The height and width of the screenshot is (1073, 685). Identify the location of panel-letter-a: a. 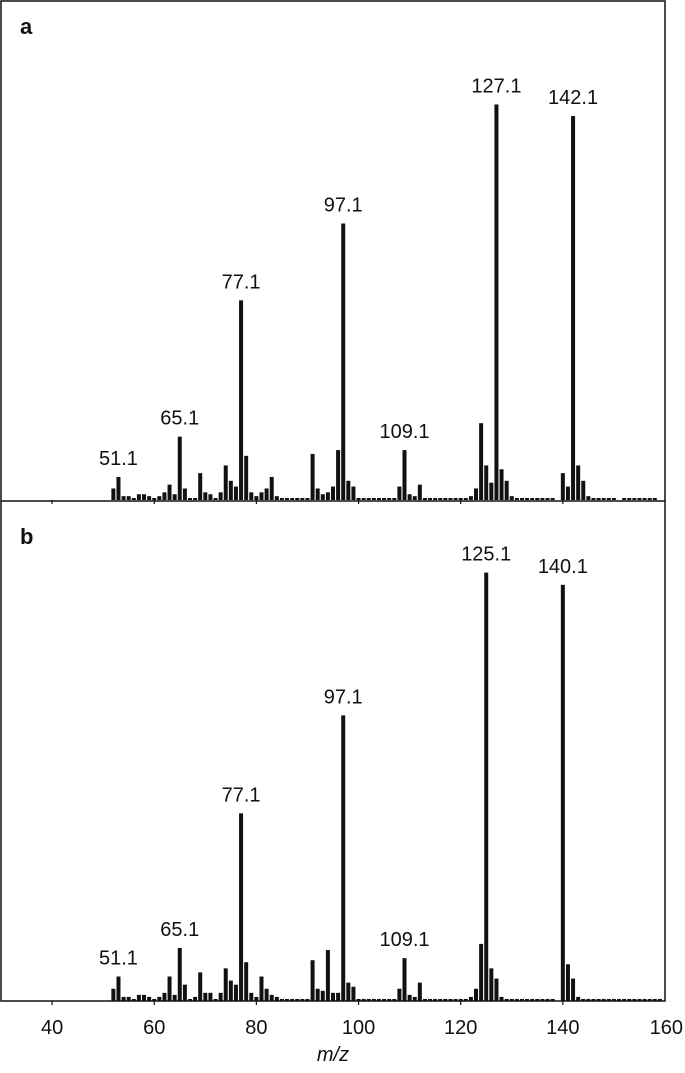
(26, 26).